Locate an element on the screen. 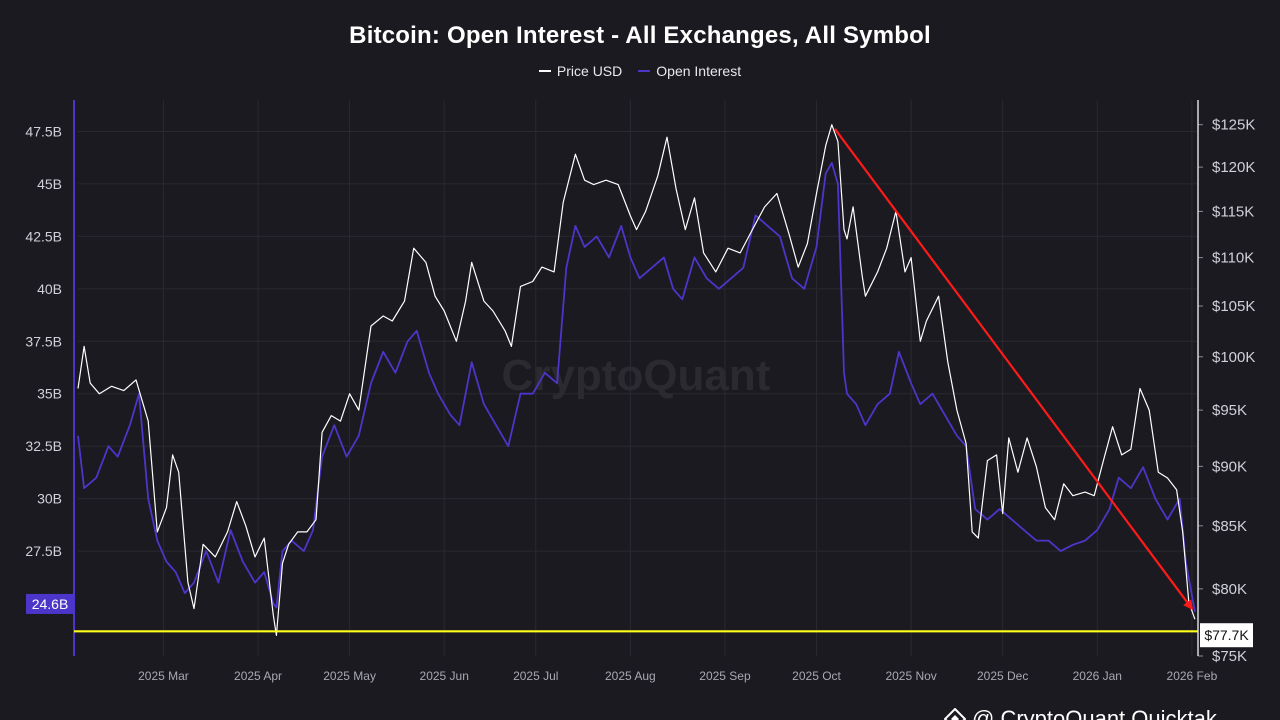 This screenshot has width=1280, height=720. legend-swatch-open-interest is located at coordinates (644, 71).